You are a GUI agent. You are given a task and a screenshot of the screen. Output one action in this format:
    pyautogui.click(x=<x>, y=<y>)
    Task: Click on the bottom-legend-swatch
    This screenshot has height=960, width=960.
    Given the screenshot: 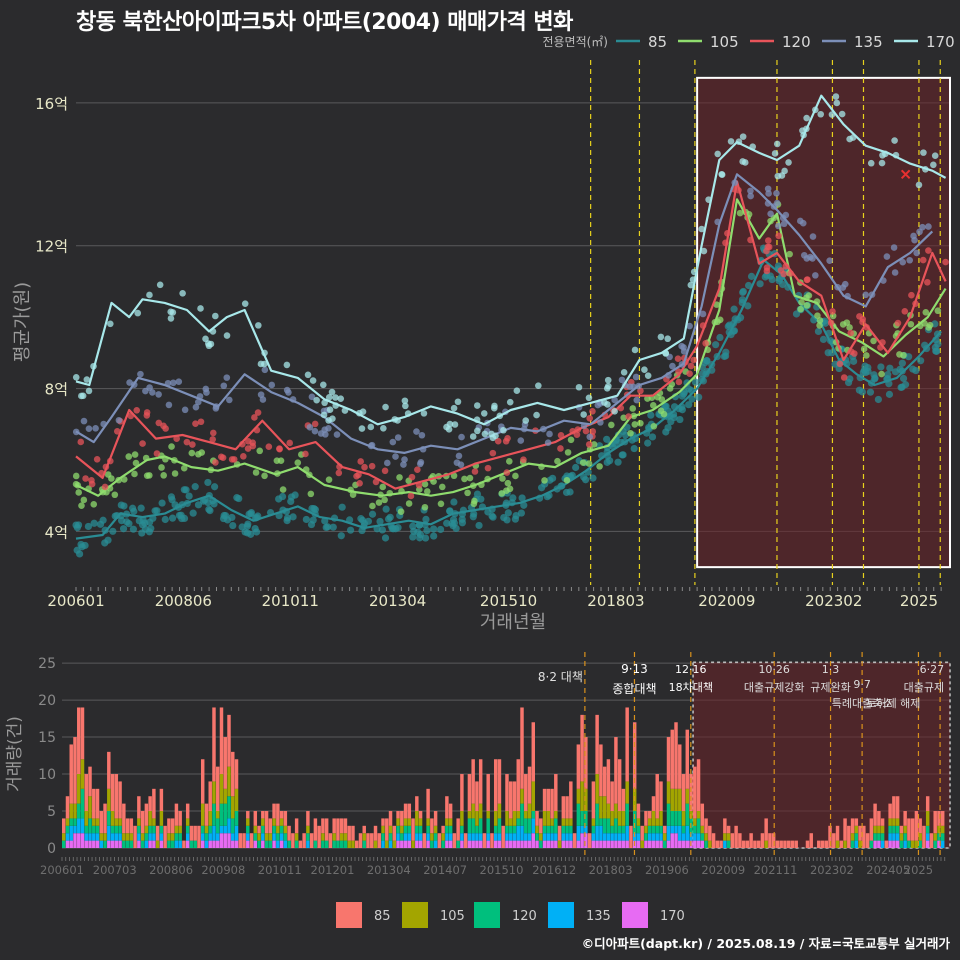 What is the action you would take?
    pyautogui.click(x=635, y=915)
    